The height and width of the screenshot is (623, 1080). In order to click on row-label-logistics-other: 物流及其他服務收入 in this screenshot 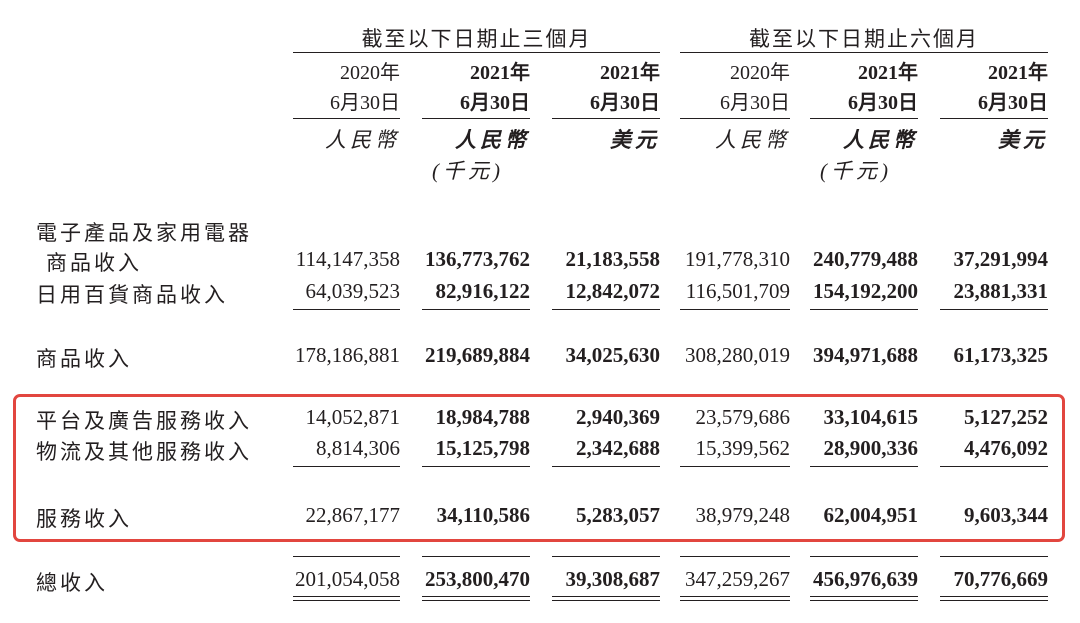, I will do `click(144, 452)`.